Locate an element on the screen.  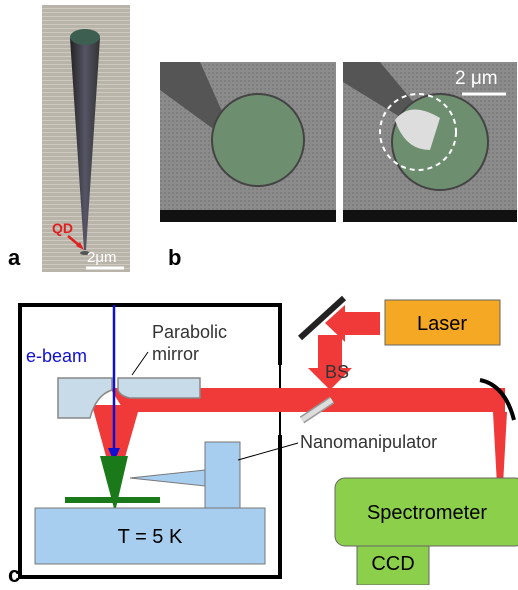
spectrometer is located at coordinates (426, 512).